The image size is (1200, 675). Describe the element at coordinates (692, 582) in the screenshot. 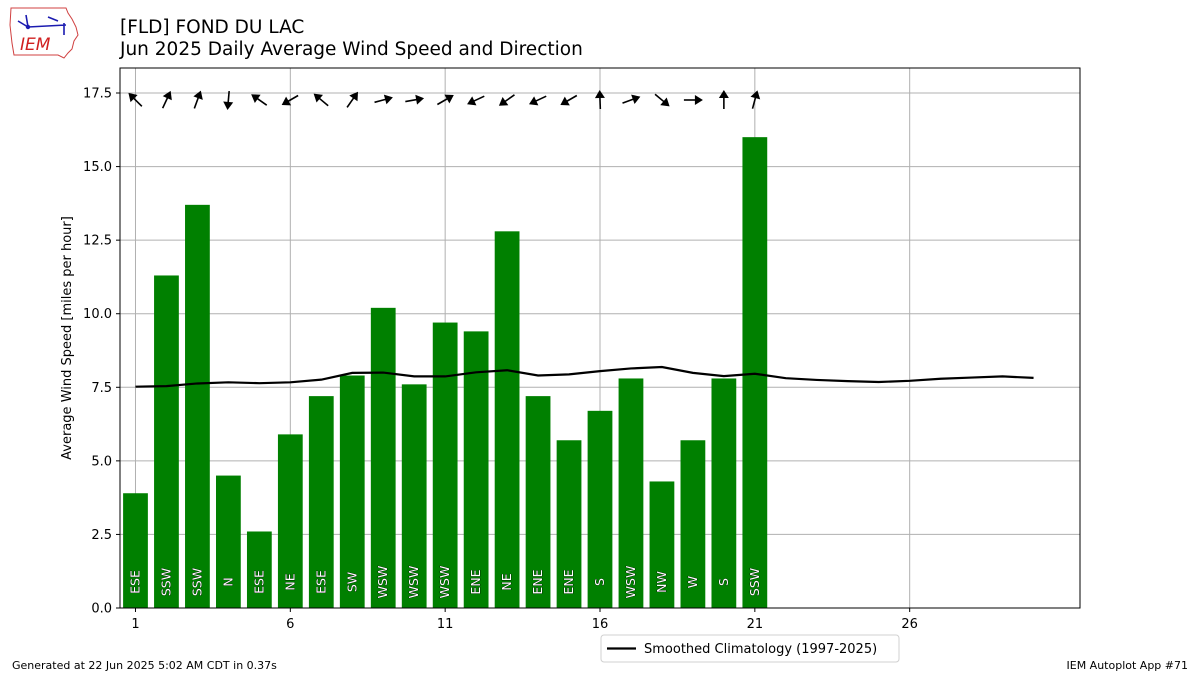

I see `direction-label: W` at that location.